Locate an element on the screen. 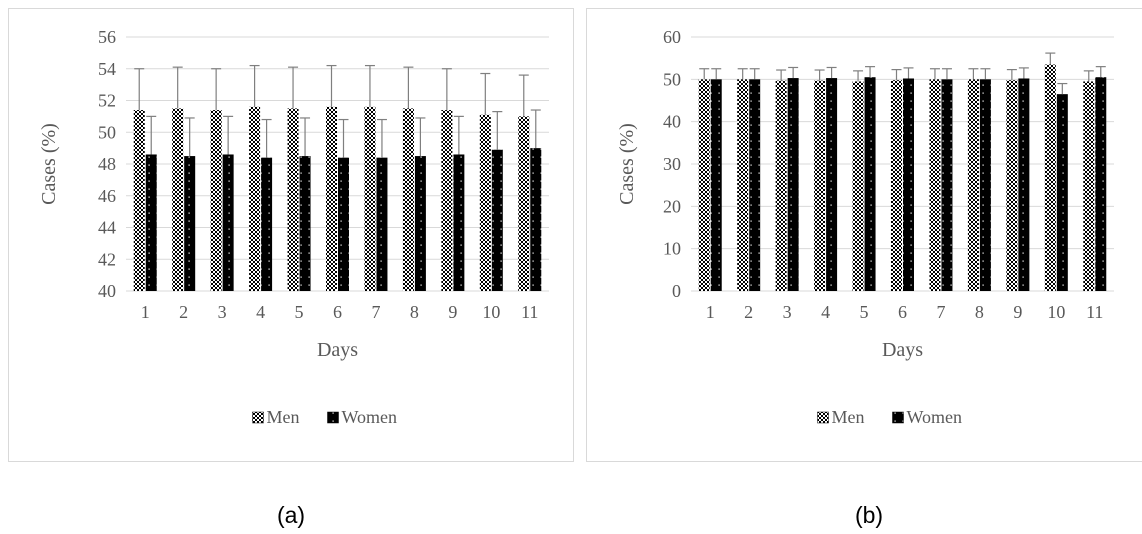  y-tick-label: 52 is located at coordinates (107, 101).